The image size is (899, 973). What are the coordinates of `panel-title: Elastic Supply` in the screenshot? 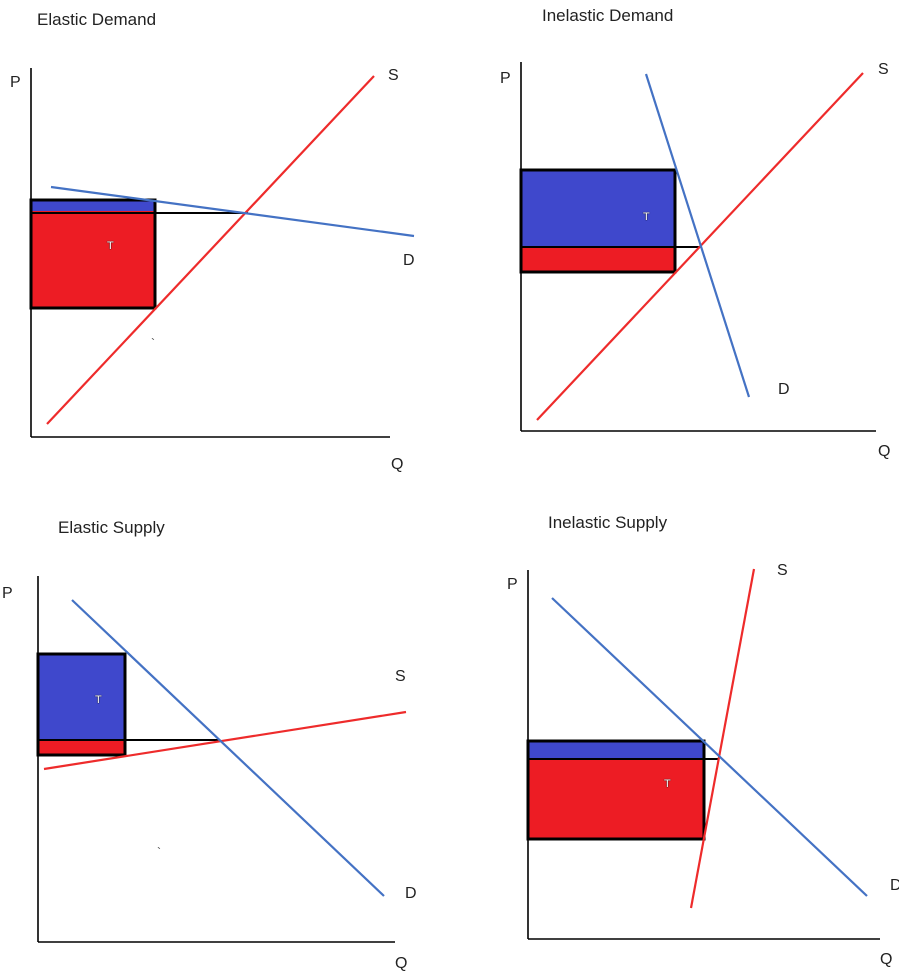 It's located at (111, 527).